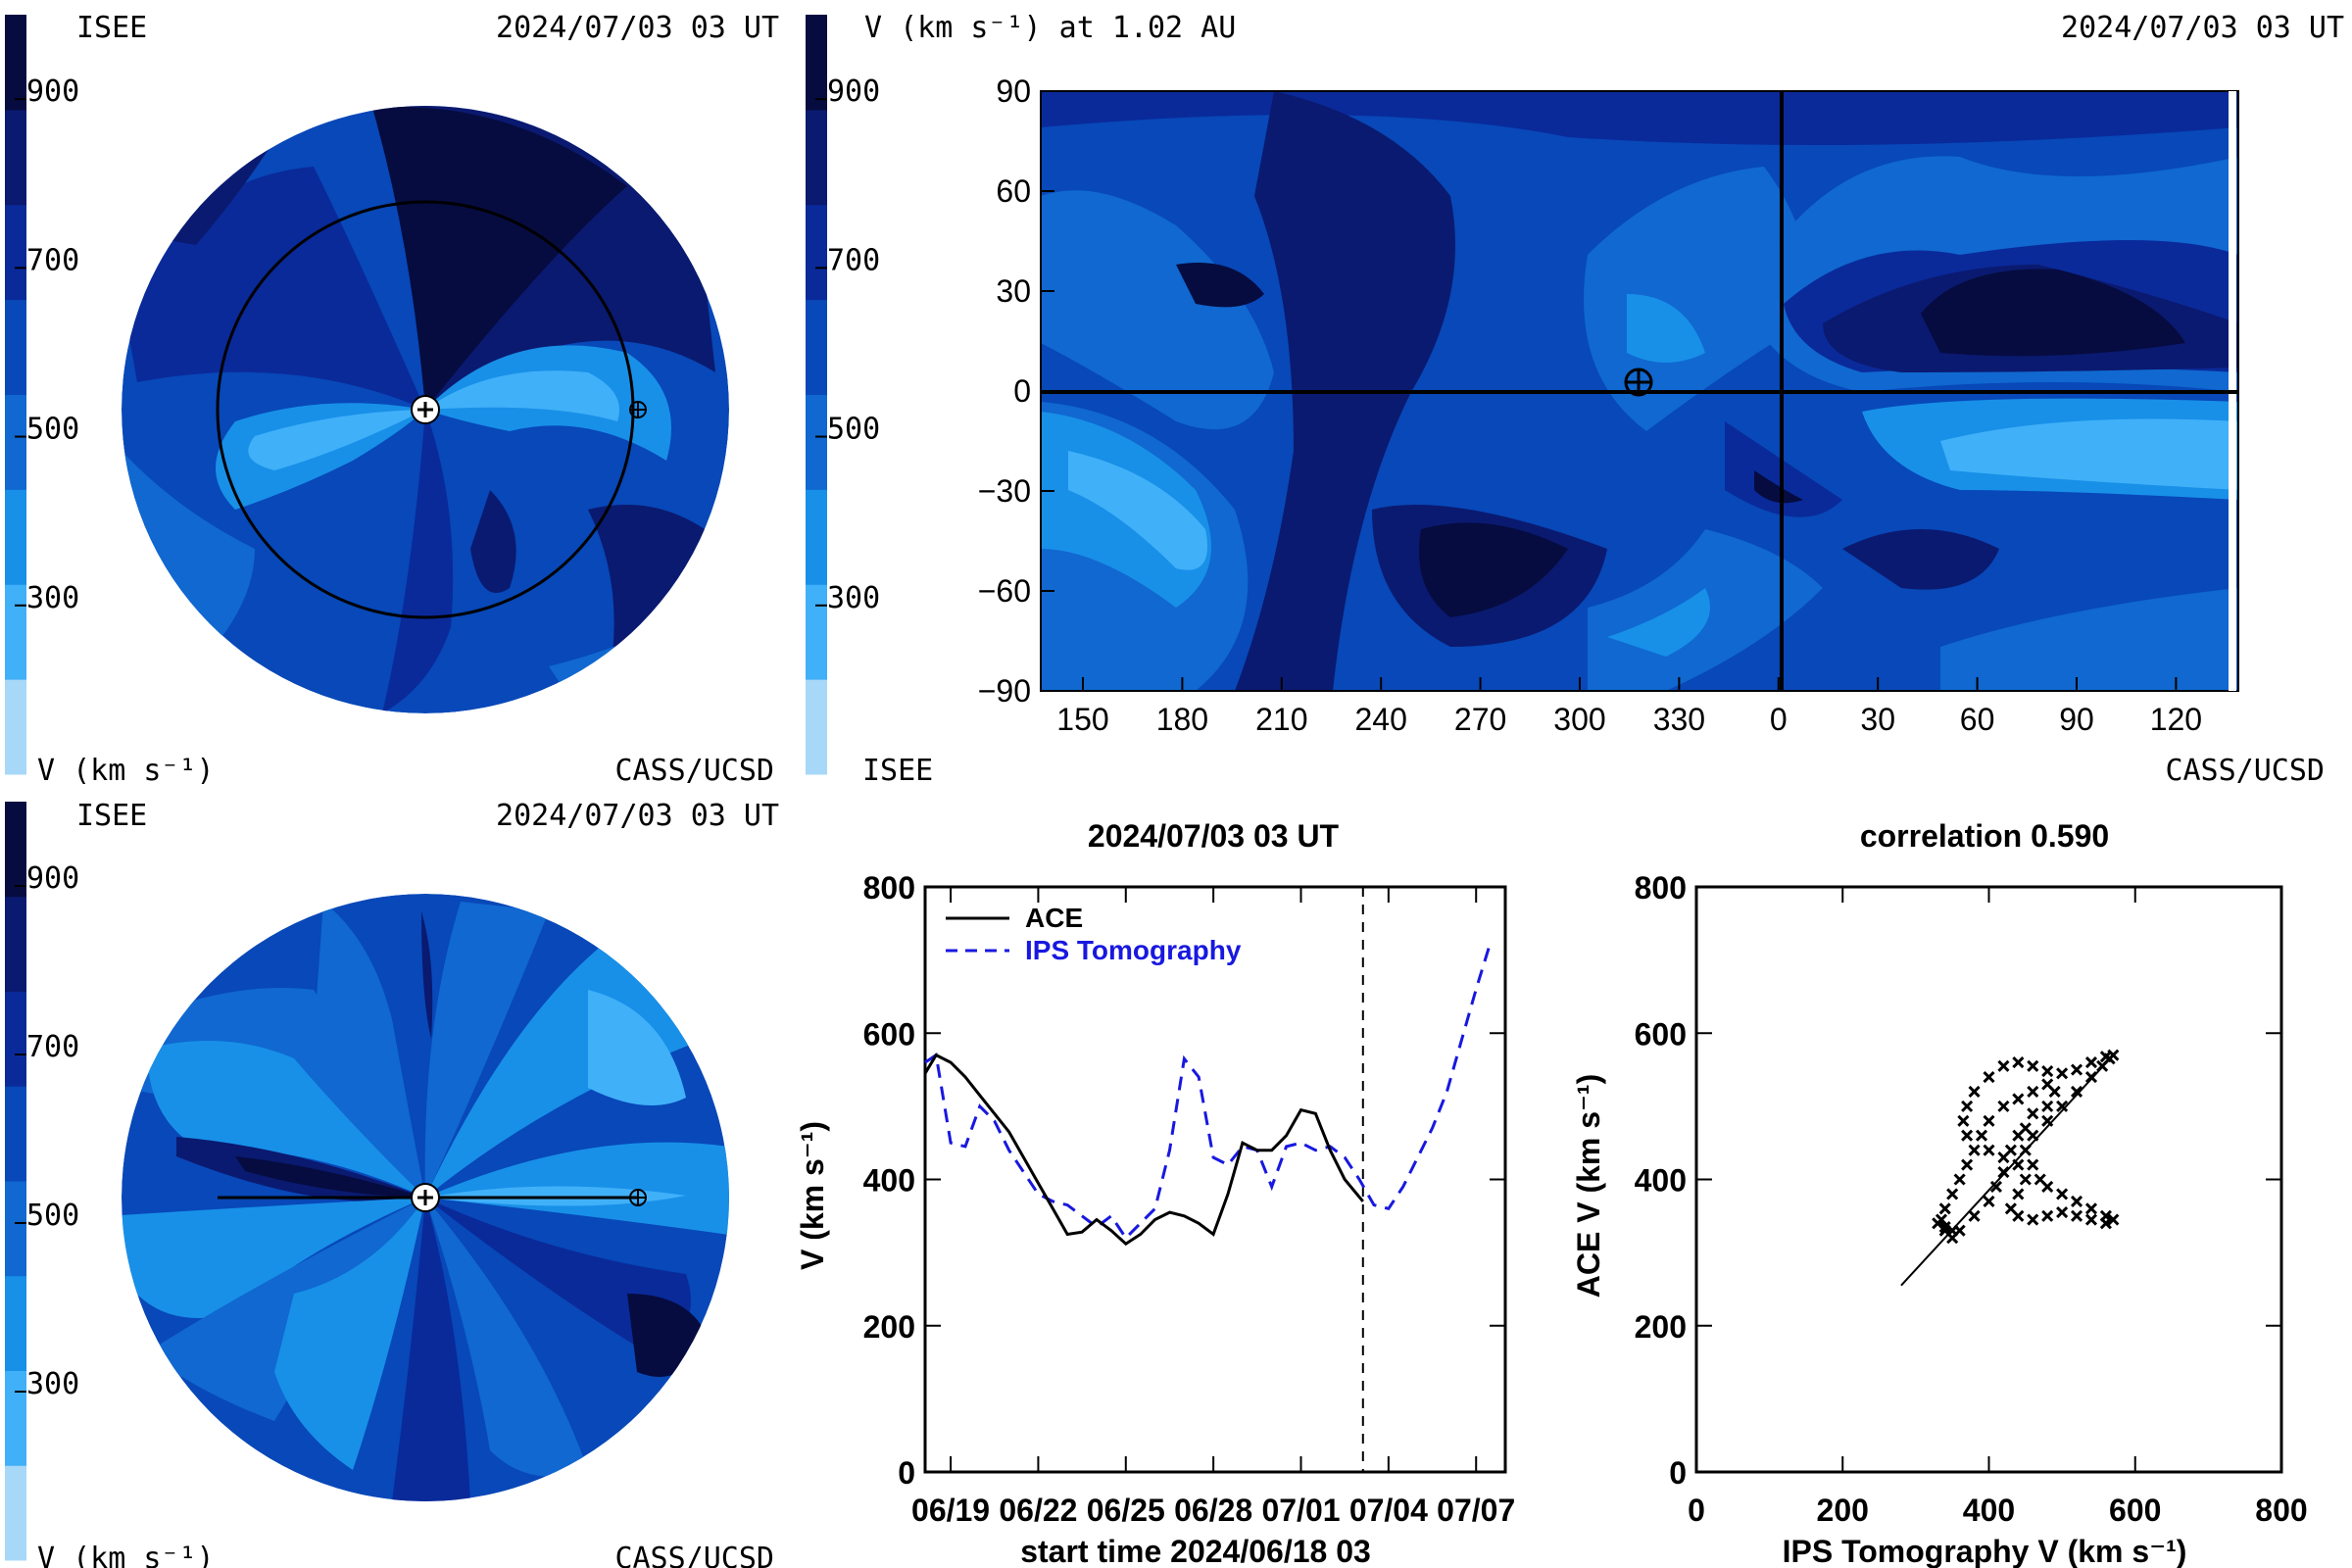  What do you see at coordinates (52, 1384) in the screenshot?
I see `colorbar-c-tick-label: 300` at bounding box center [52, 1384].